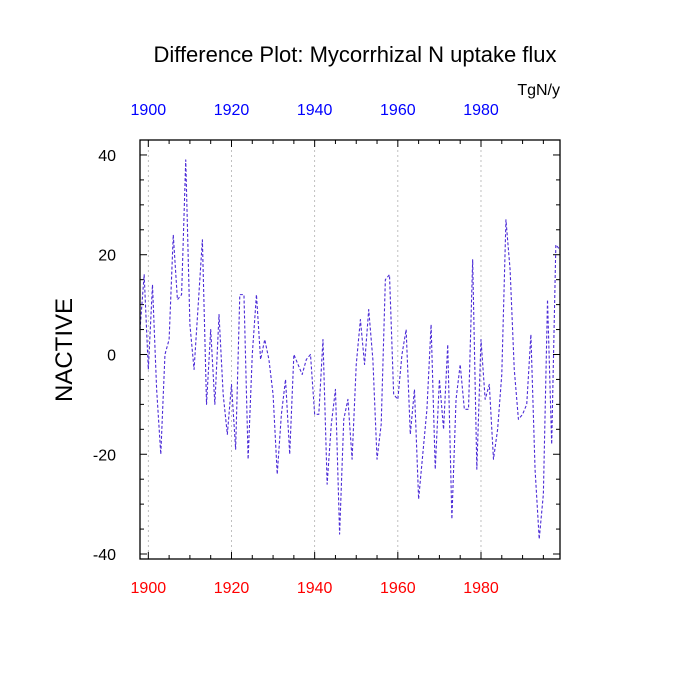 This screenshot has width=700, height=700. I want to click on x-tick-label-top: 1940, so click(315, 110).